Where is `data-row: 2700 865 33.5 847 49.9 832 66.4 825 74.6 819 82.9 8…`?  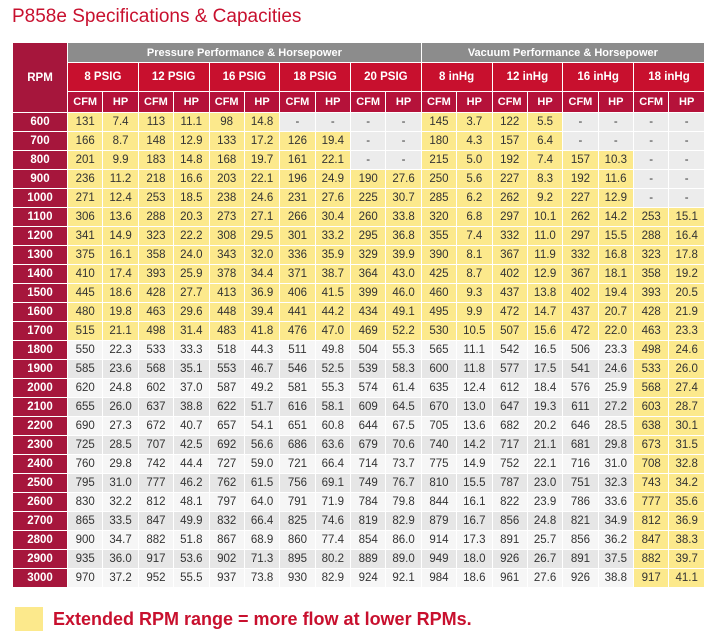 data-row: 2700 865 33.5 847 49.9 832 66.4 825 74.6 819 82.9 8… is located at coordinates (358, 521).